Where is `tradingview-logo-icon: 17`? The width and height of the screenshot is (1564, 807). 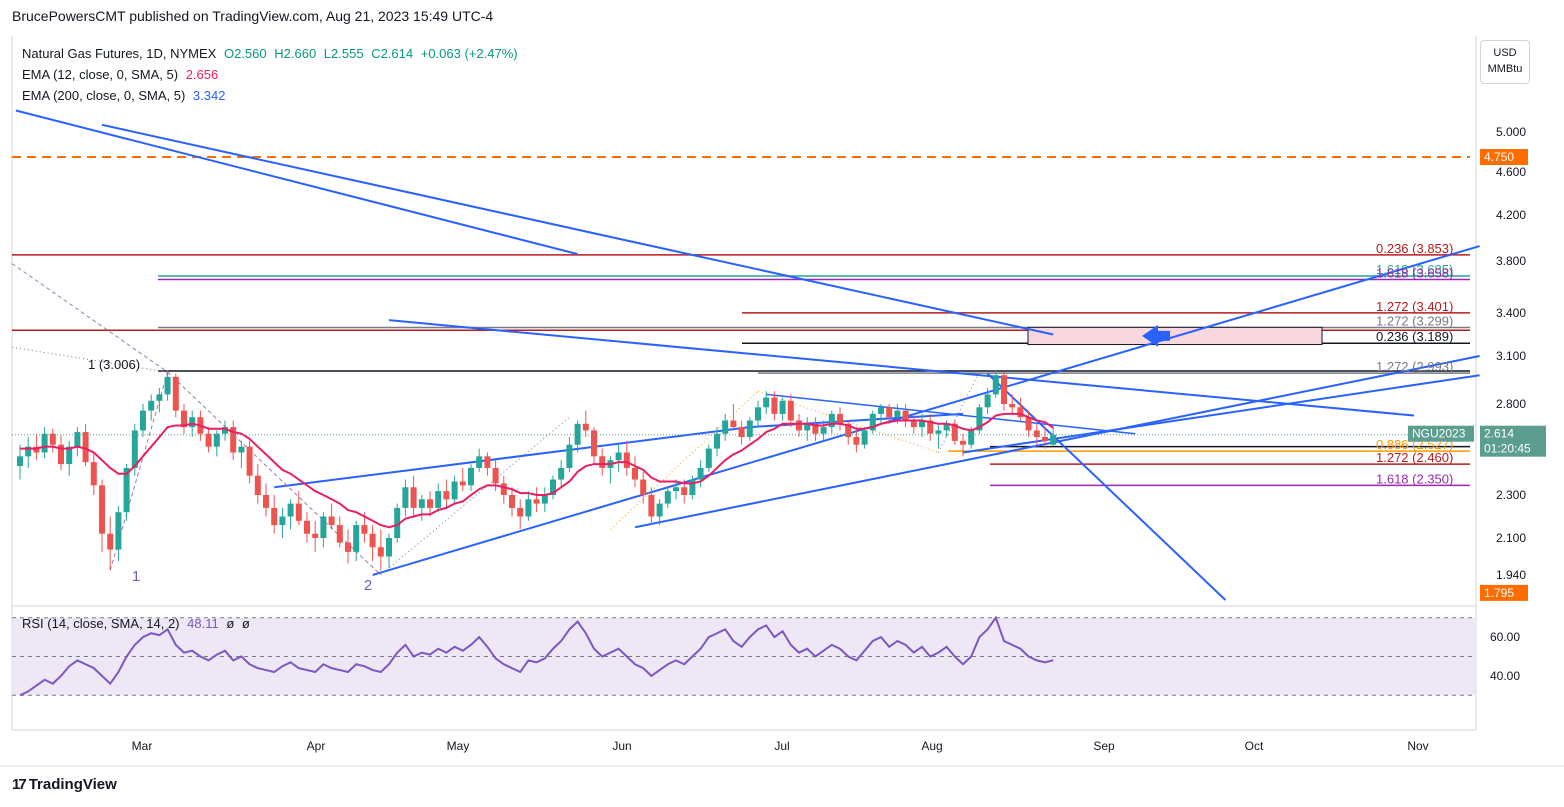
tradingview-logo-icon: 17 is located at coordinates (19, 784).